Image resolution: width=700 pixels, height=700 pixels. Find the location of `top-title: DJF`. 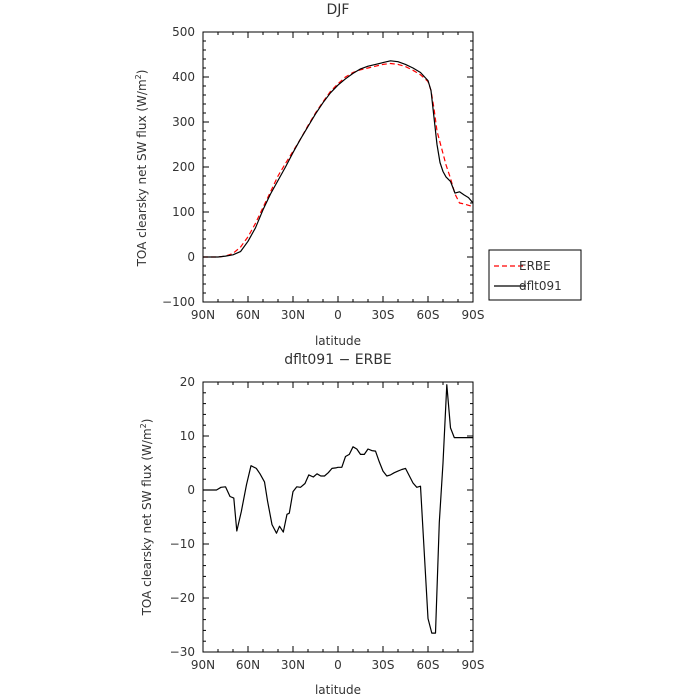

top-title: DJF is located at coordinates (338, 10).